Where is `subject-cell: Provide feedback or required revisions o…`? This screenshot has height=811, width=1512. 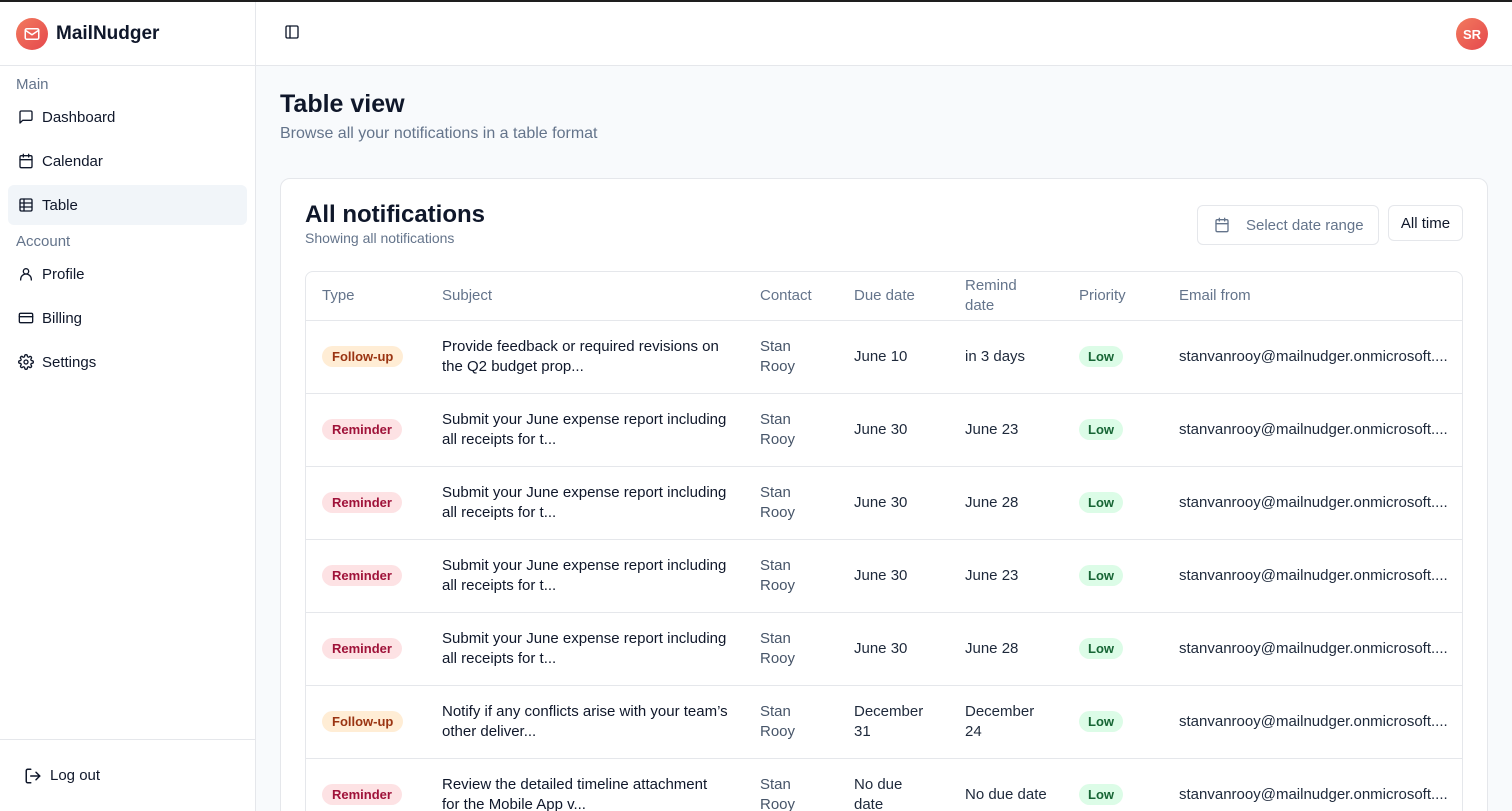 subject-cell: Provide feedback or required revisions o… is located at coordinates (585, 357).